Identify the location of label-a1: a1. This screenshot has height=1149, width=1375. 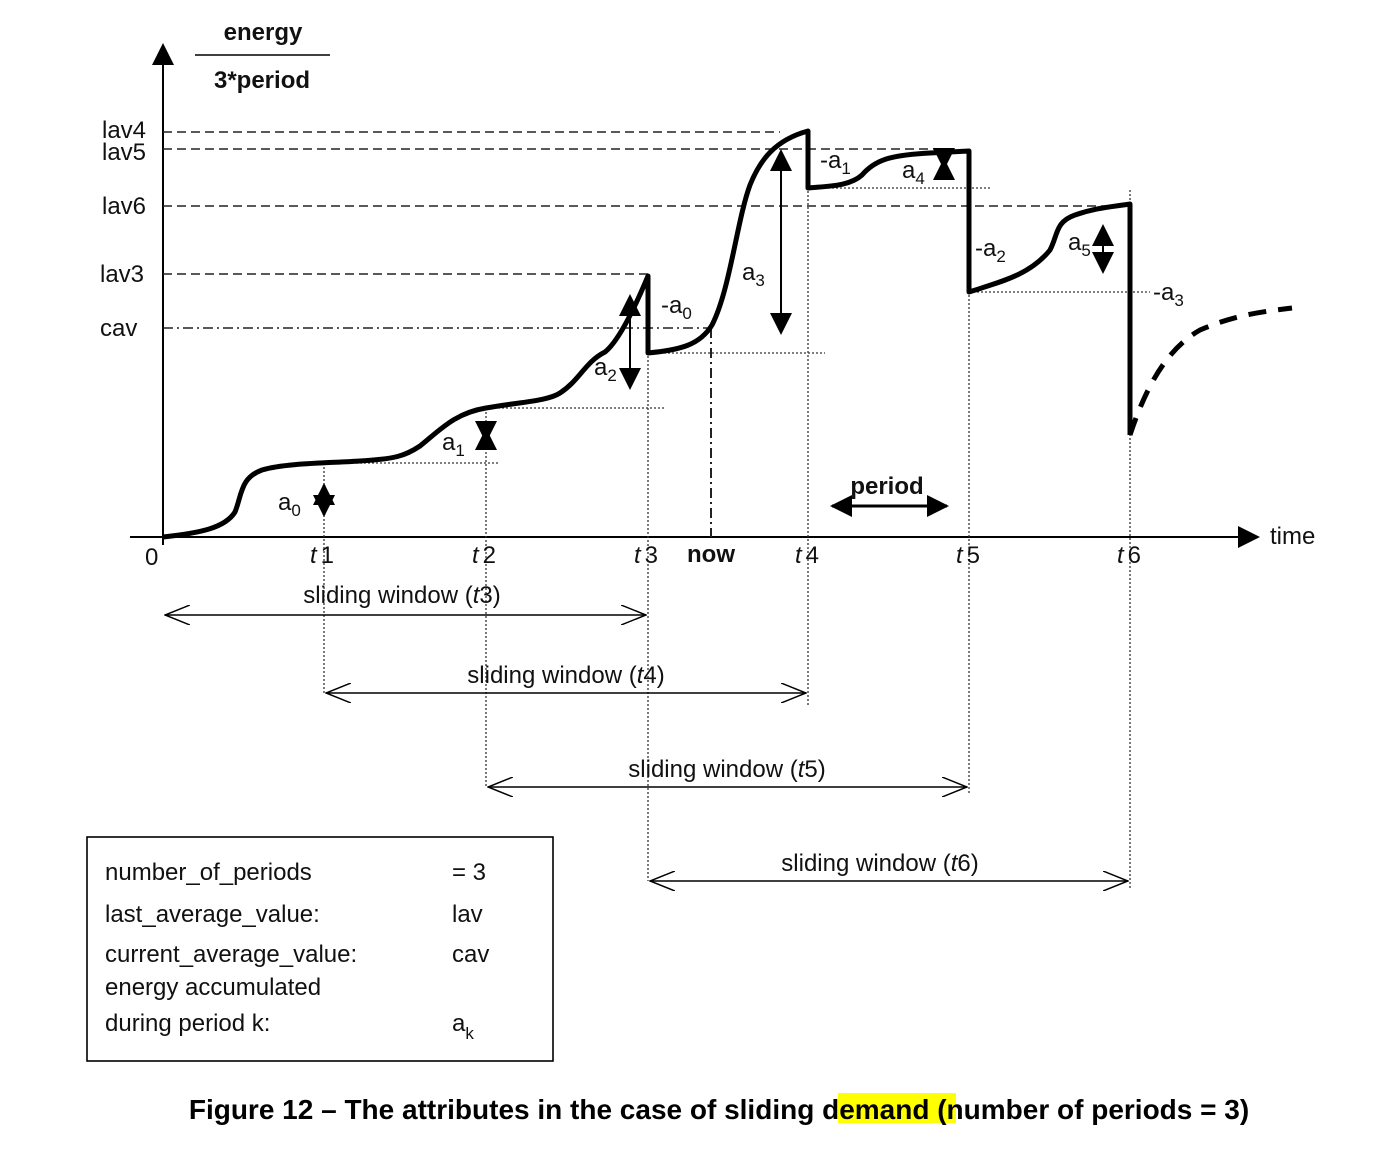
(453, 444).